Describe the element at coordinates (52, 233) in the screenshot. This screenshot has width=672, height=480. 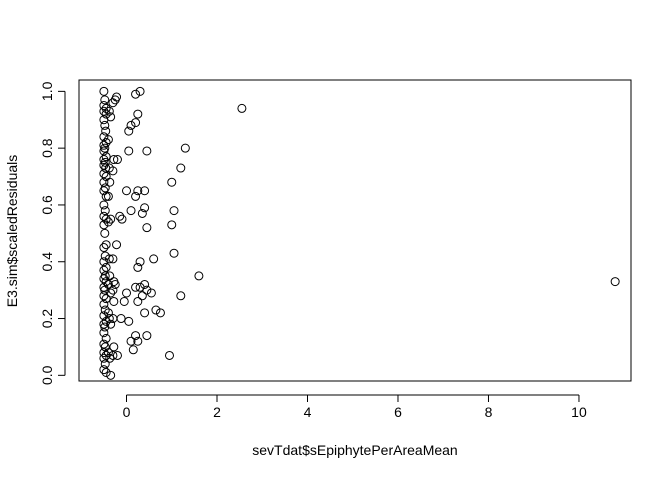
I see `y-axis: 0.0 0.2 0.4 0.6 0.8 1.0` at that location.